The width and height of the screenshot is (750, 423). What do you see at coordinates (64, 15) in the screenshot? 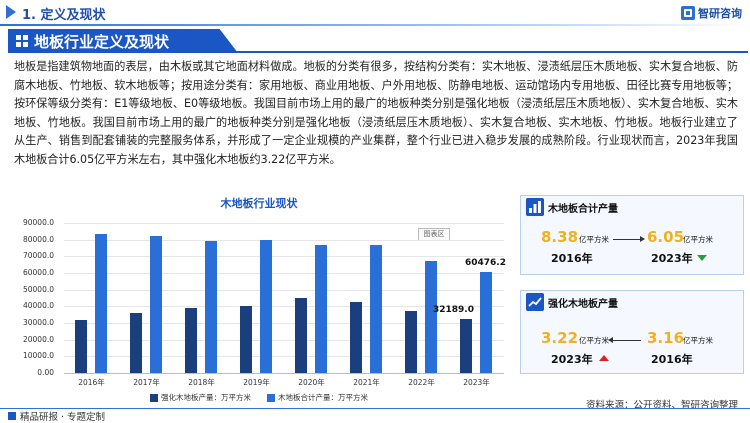
I see `section-title: 1. 定义及现状` at bounding box center [64, 15].